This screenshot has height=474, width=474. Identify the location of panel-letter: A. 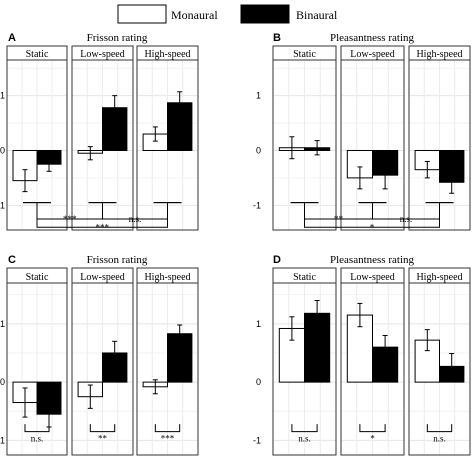
(12, 38).